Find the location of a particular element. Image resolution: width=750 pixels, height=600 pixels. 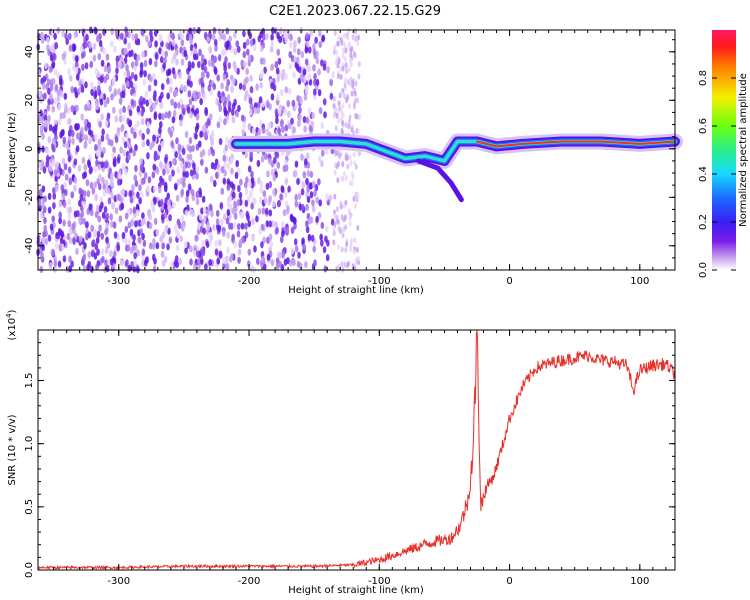

track-core is located at coordinates (576, 144).